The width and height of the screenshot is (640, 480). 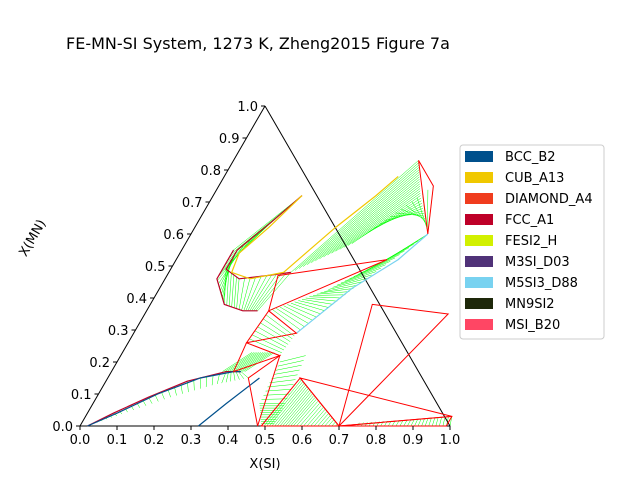 I want to click on legend-label: M3SI_D03, so click(x=537, y=262).